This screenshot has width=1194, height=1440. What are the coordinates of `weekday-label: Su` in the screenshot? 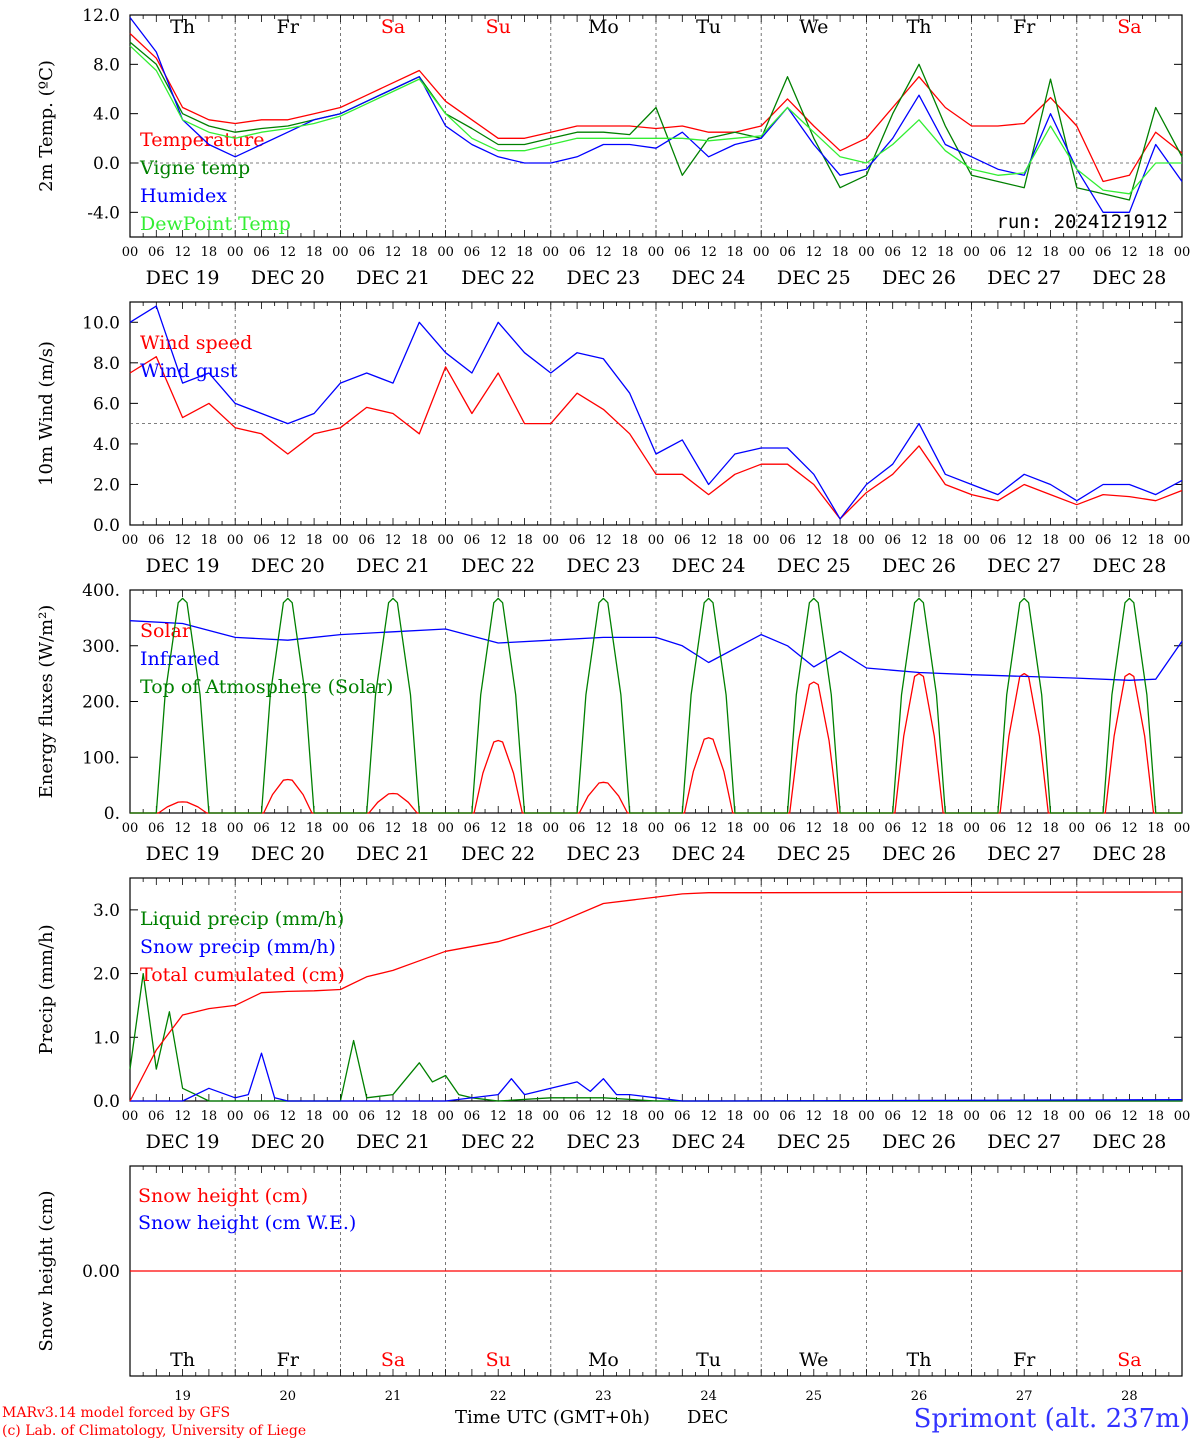 It's located at (498, 1360).